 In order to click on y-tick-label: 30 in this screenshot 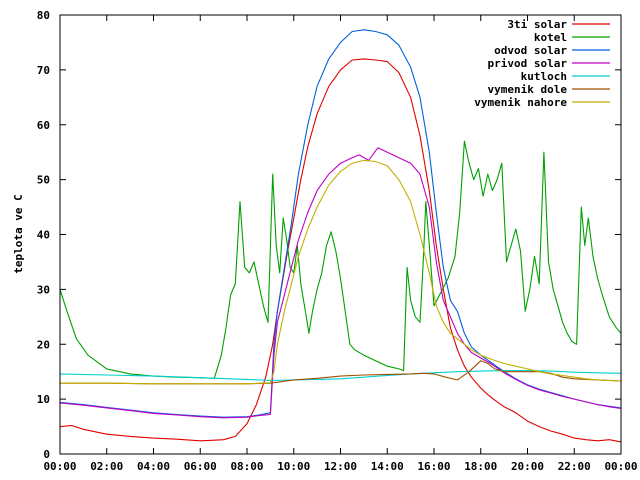, I will do `click(43, 289)`.